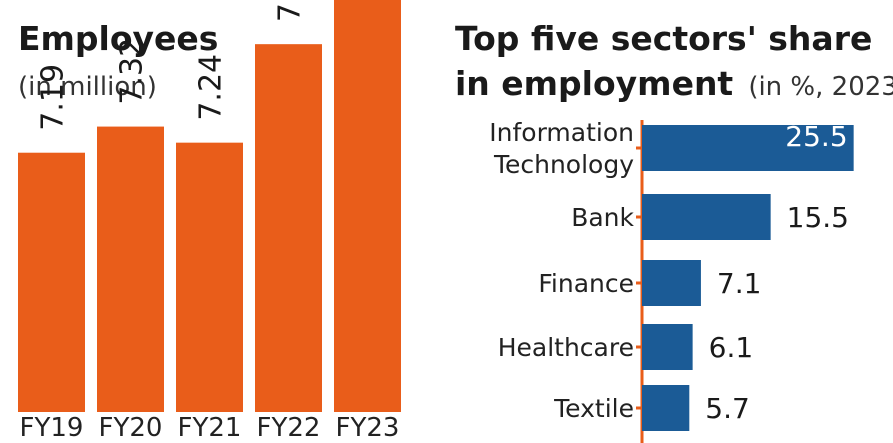 The height and width of the screenshot is (443, 893). Describe the element at coordinates (593, 408) in the screenshot. I see `y-category-label: Textile` at that location.